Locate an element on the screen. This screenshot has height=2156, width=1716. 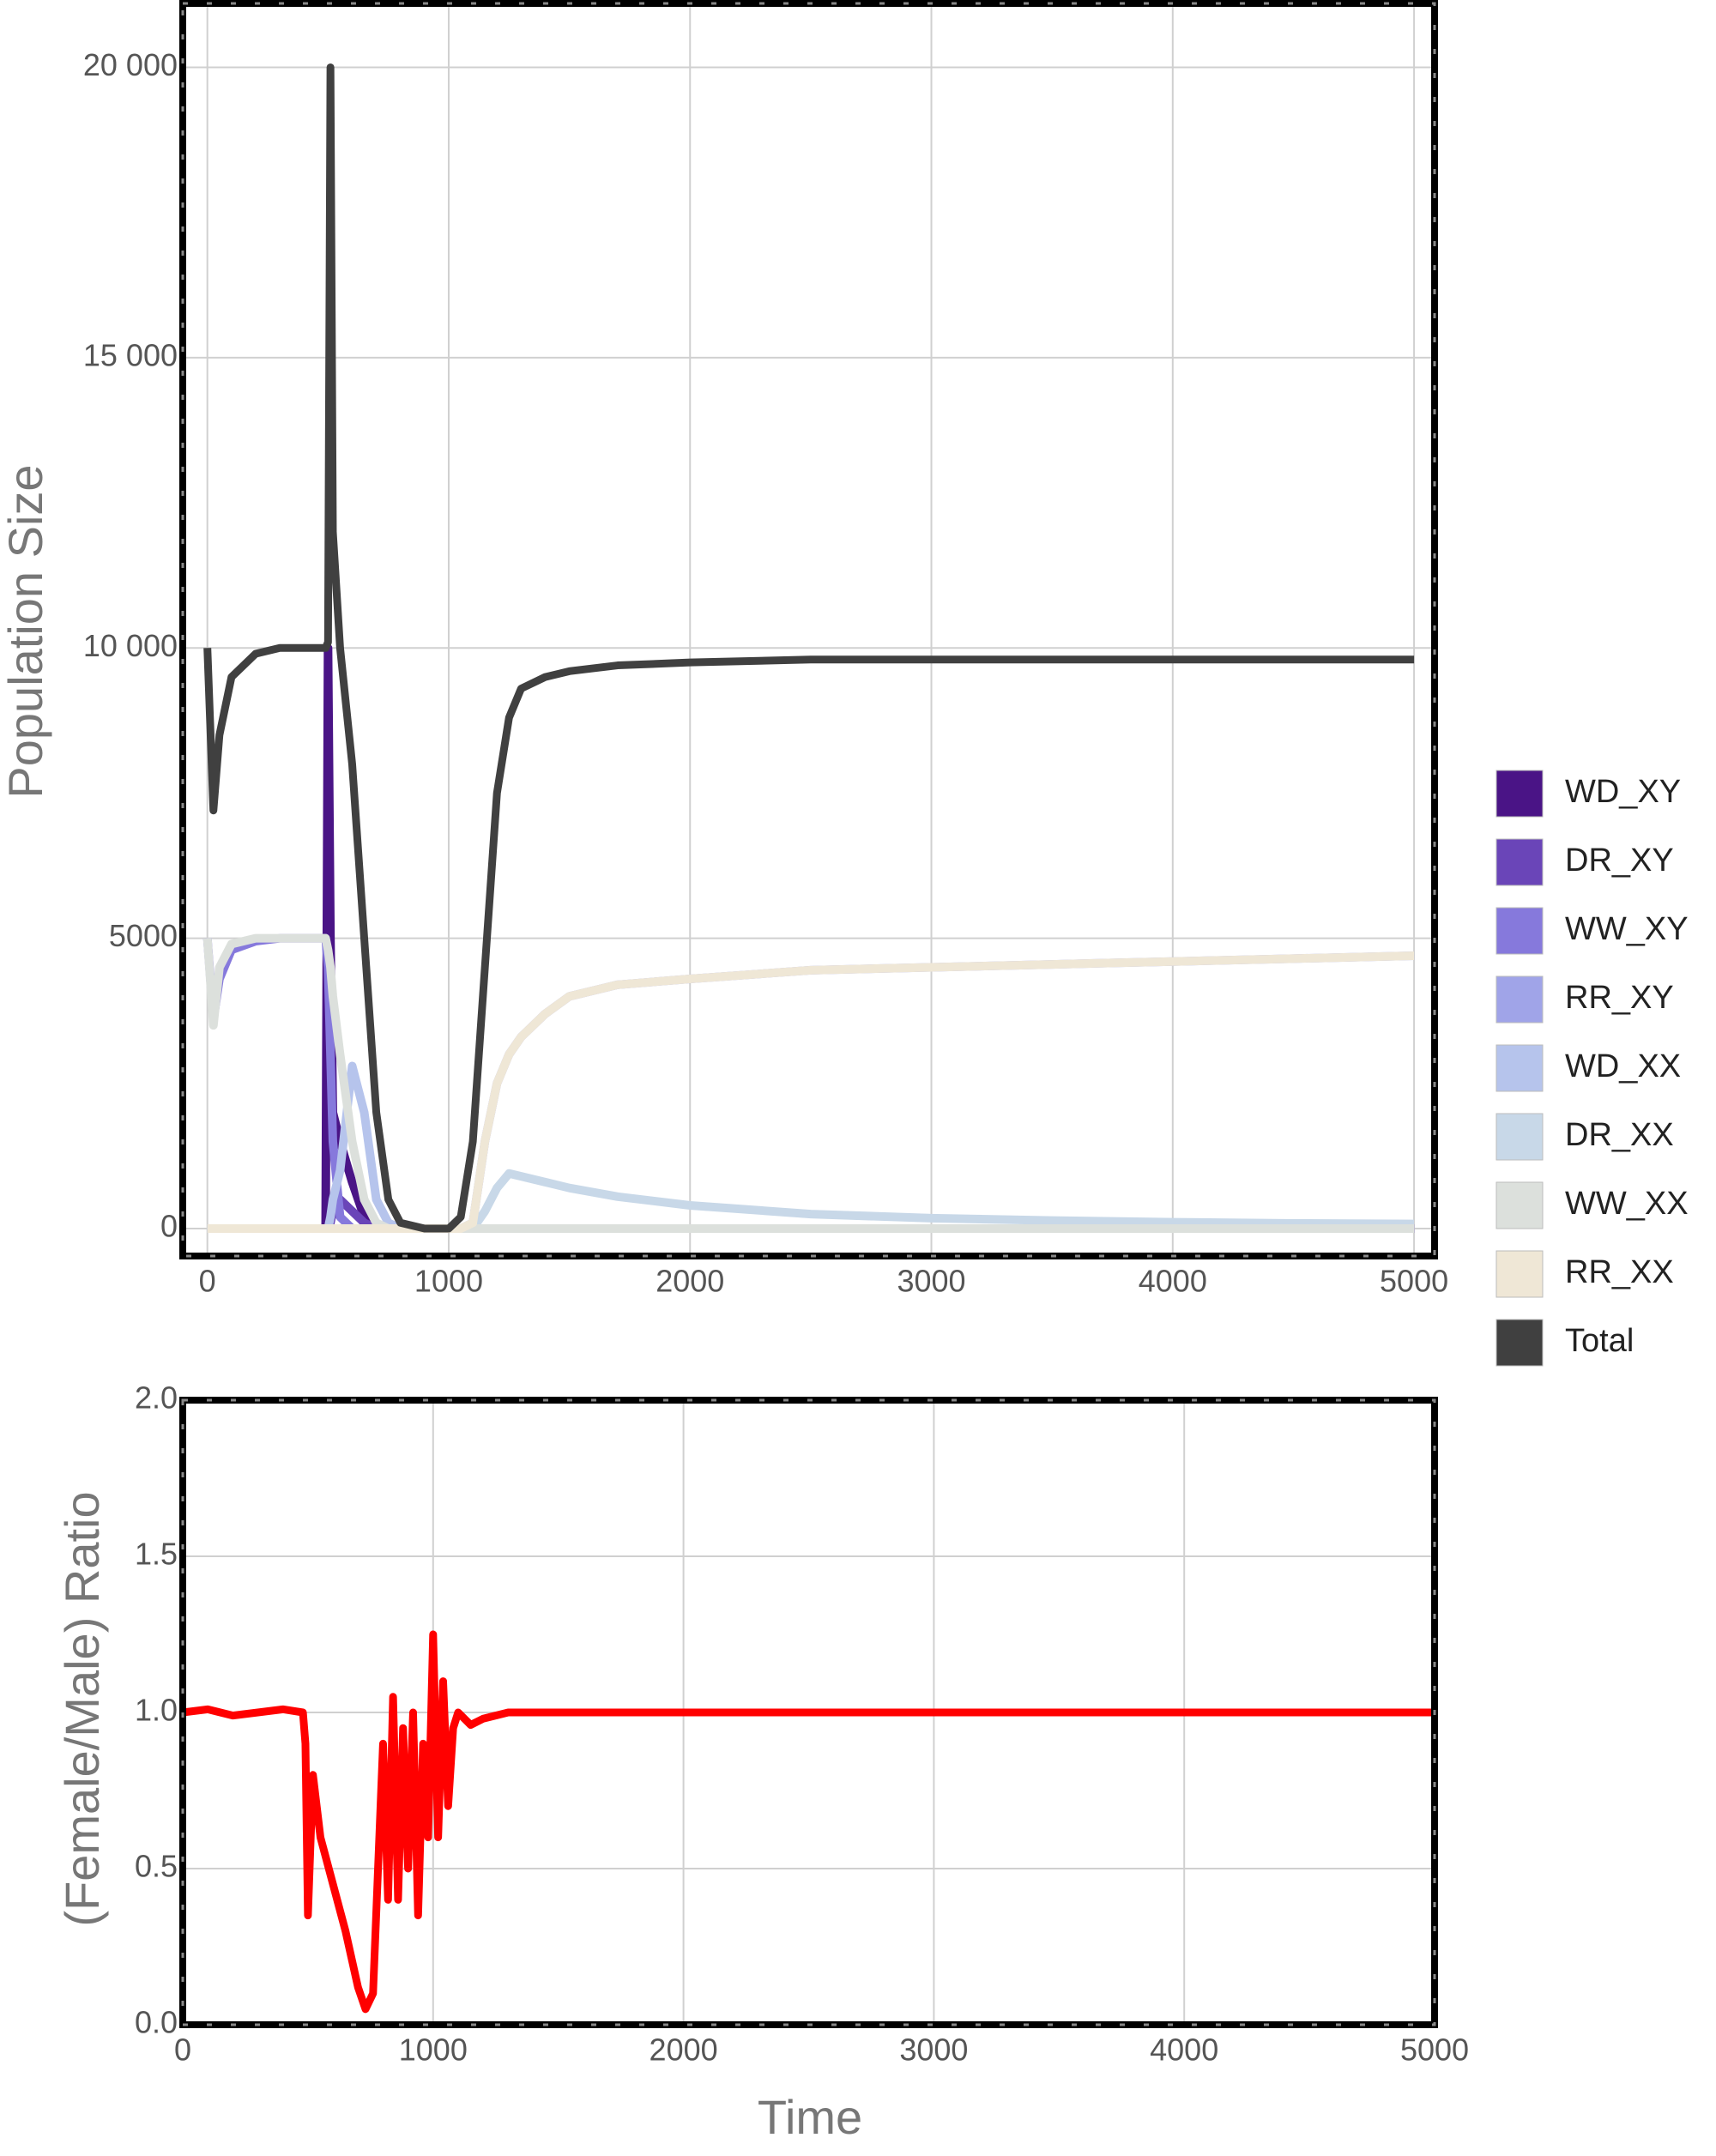
y-tick-label: 0 is located at coordinates (169, 1226).